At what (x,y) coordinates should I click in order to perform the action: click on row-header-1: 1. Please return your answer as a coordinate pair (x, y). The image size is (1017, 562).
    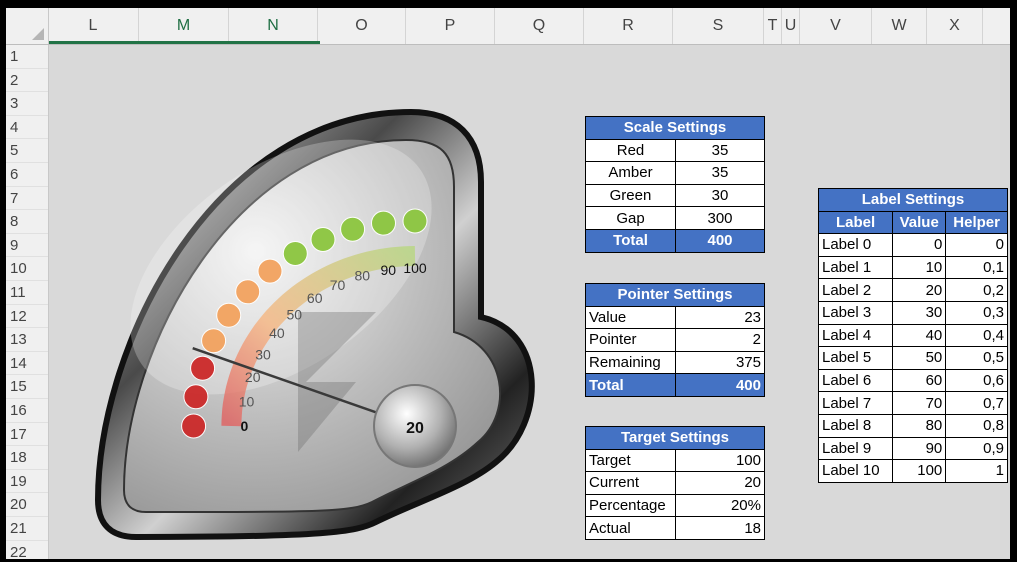
    Looking at the image, I should click on (27, 57).